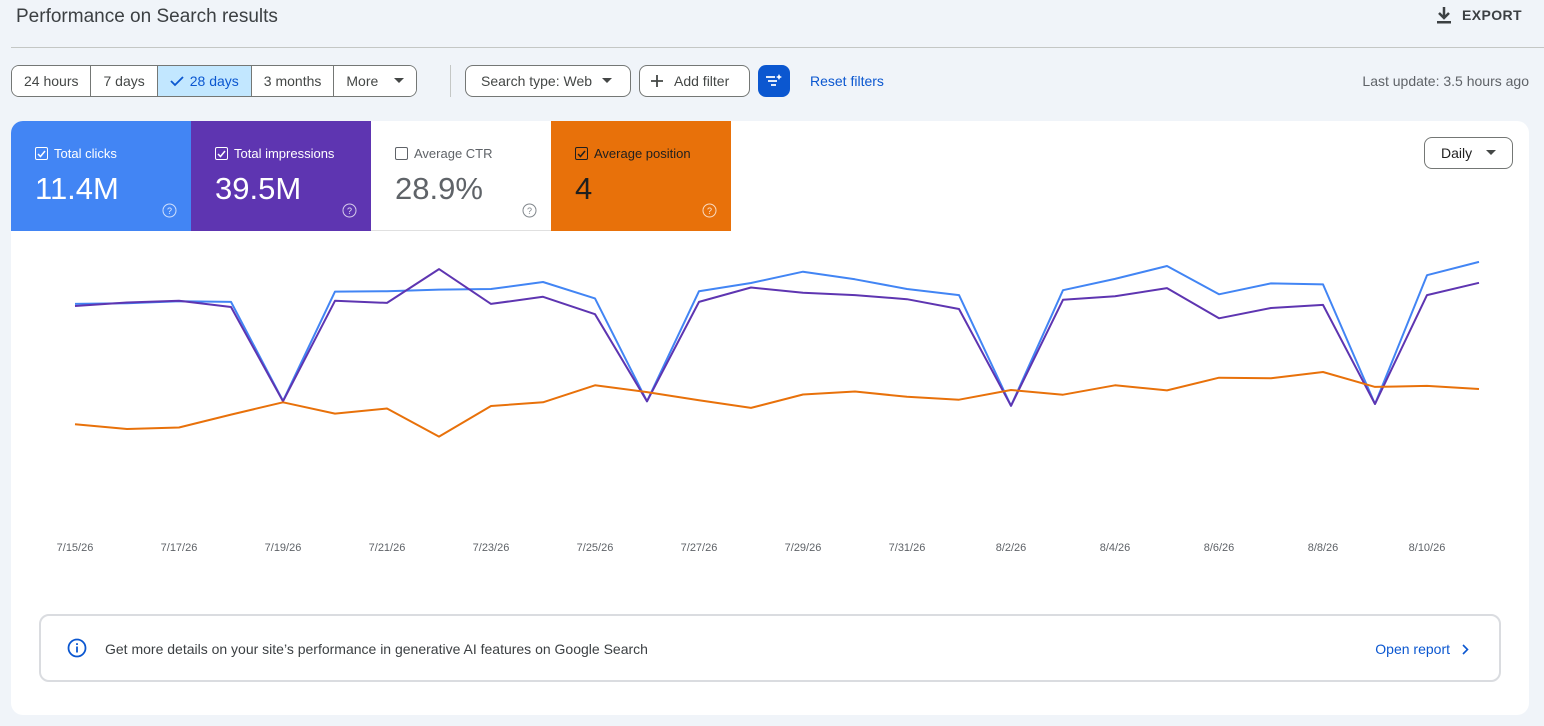 Image resolution: width=1544 pixels, height=726 pixels. I want to click on x-tick-label: 7/15/26, so click(75, 548).